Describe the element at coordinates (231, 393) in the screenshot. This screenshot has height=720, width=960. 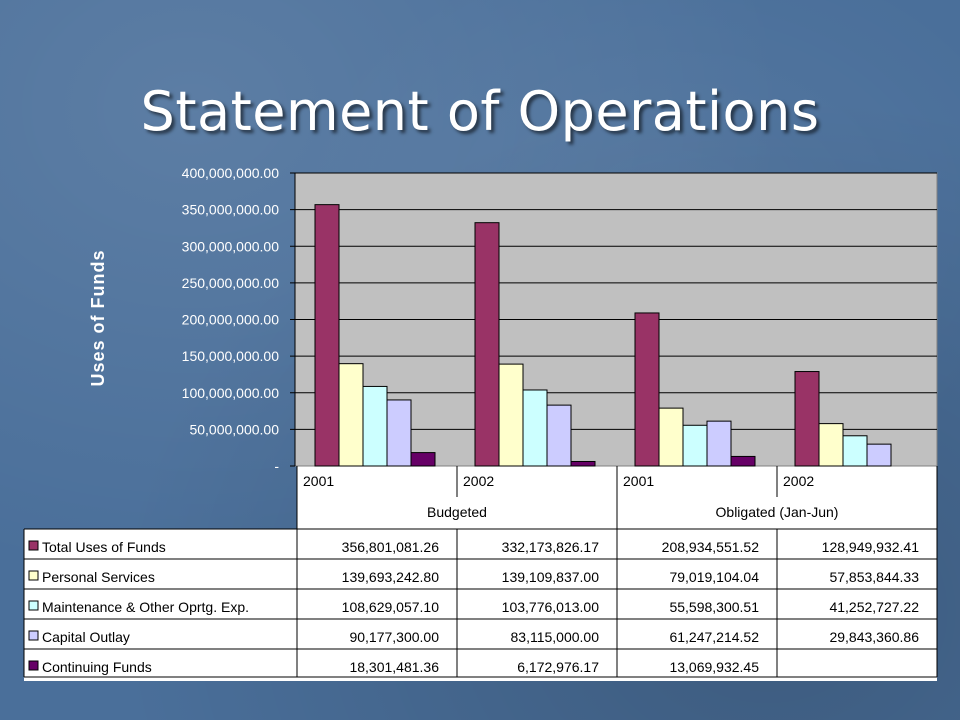
I see `y-tick-label: 100,000,000.00` at that location.